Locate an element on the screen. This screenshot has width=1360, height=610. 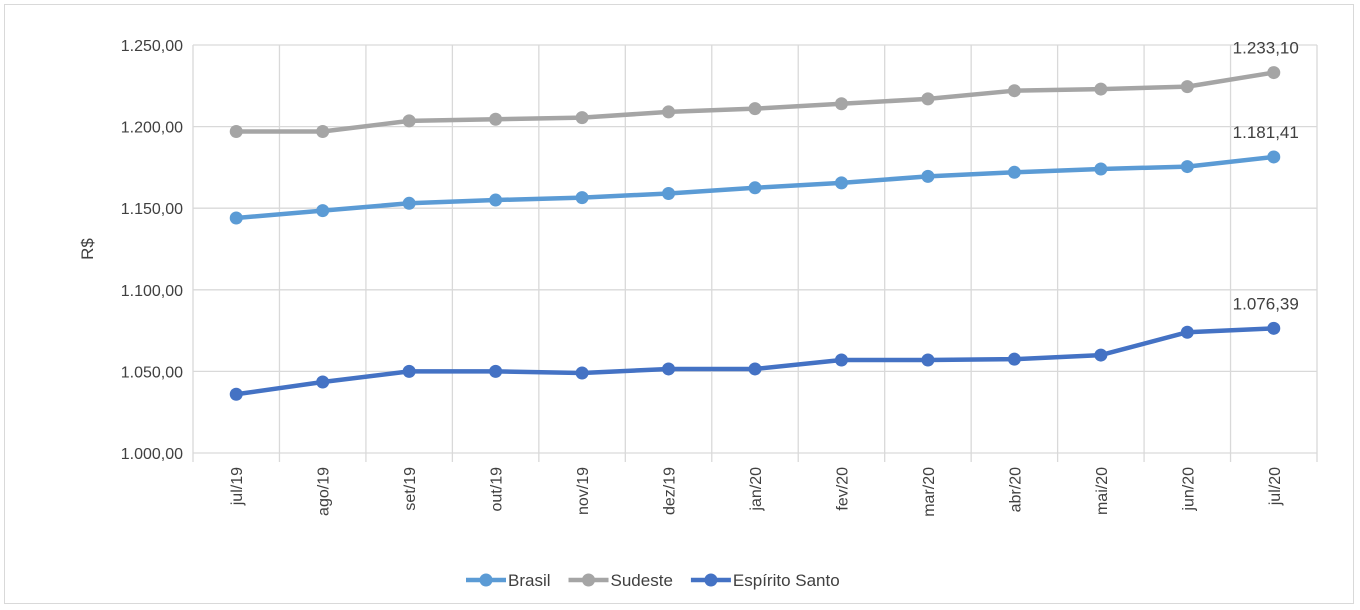
y-tick-label: 1.000,00 is located at coordinates (152, 454).